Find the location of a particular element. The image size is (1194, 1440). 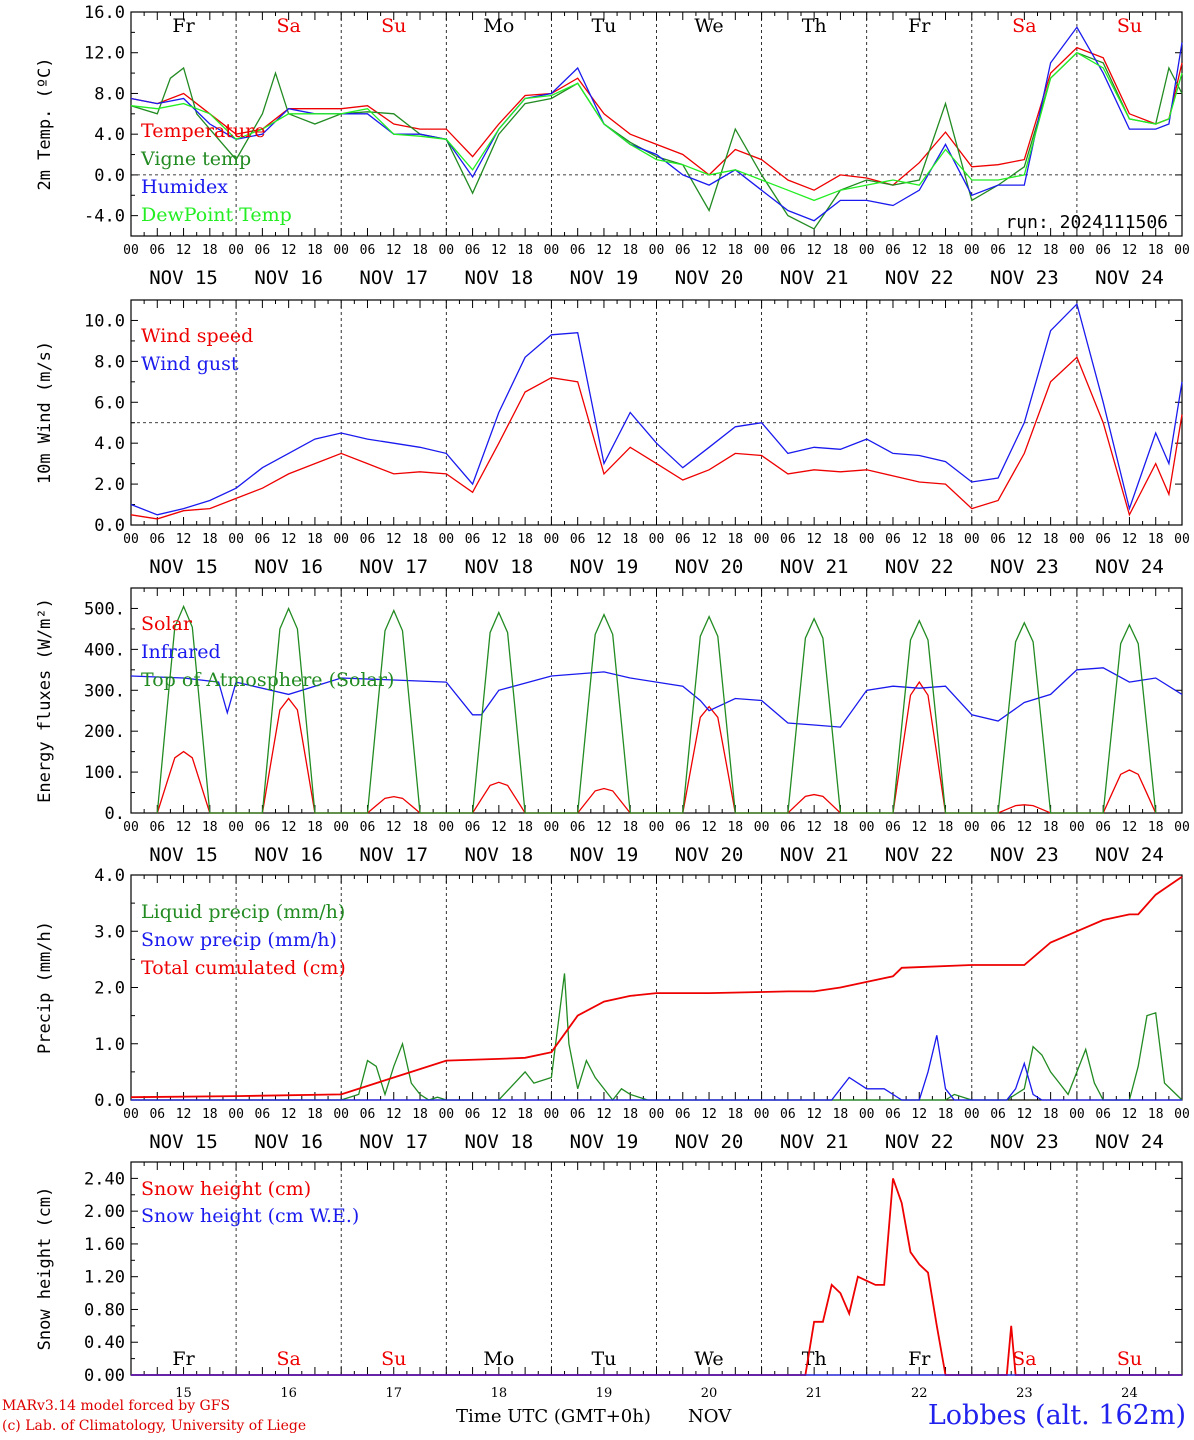

wind-series-wind-speed is located at coordinates (656, 438).